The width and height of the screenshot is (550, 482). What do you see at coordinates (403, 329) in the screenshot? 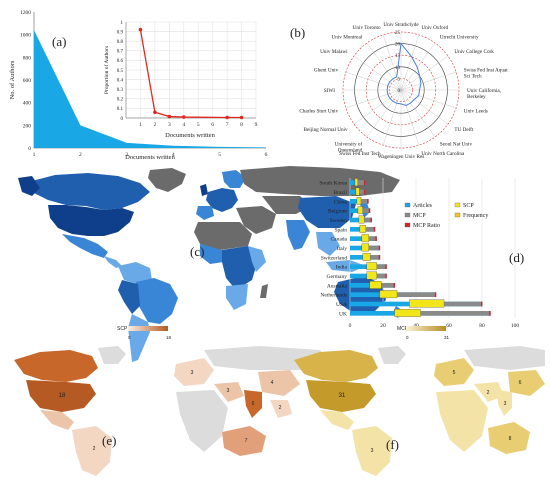
I see `f-legend-title: MCP` at bounding box center [403, 329].